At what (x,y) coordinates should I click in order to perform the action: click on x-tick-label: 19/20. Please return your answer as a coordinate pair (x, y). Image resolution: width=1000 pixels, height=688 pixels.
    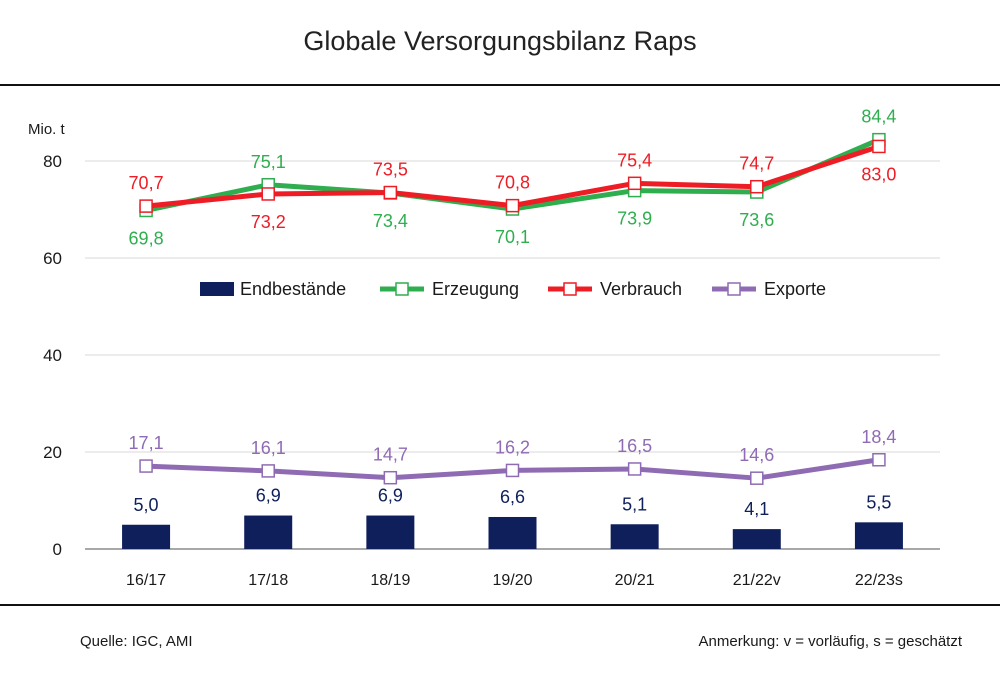
    Looking at the image, I should click on (512, 580).